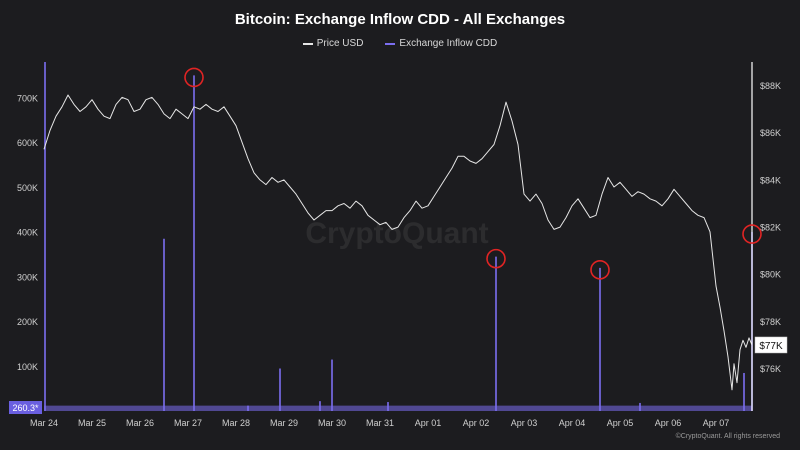 This screenshot has width=800, height=450. What do you see at coordinates (307, 43) in the screenshot?
I see `price-line-swatch-icon` at bounding box center [307, 43].